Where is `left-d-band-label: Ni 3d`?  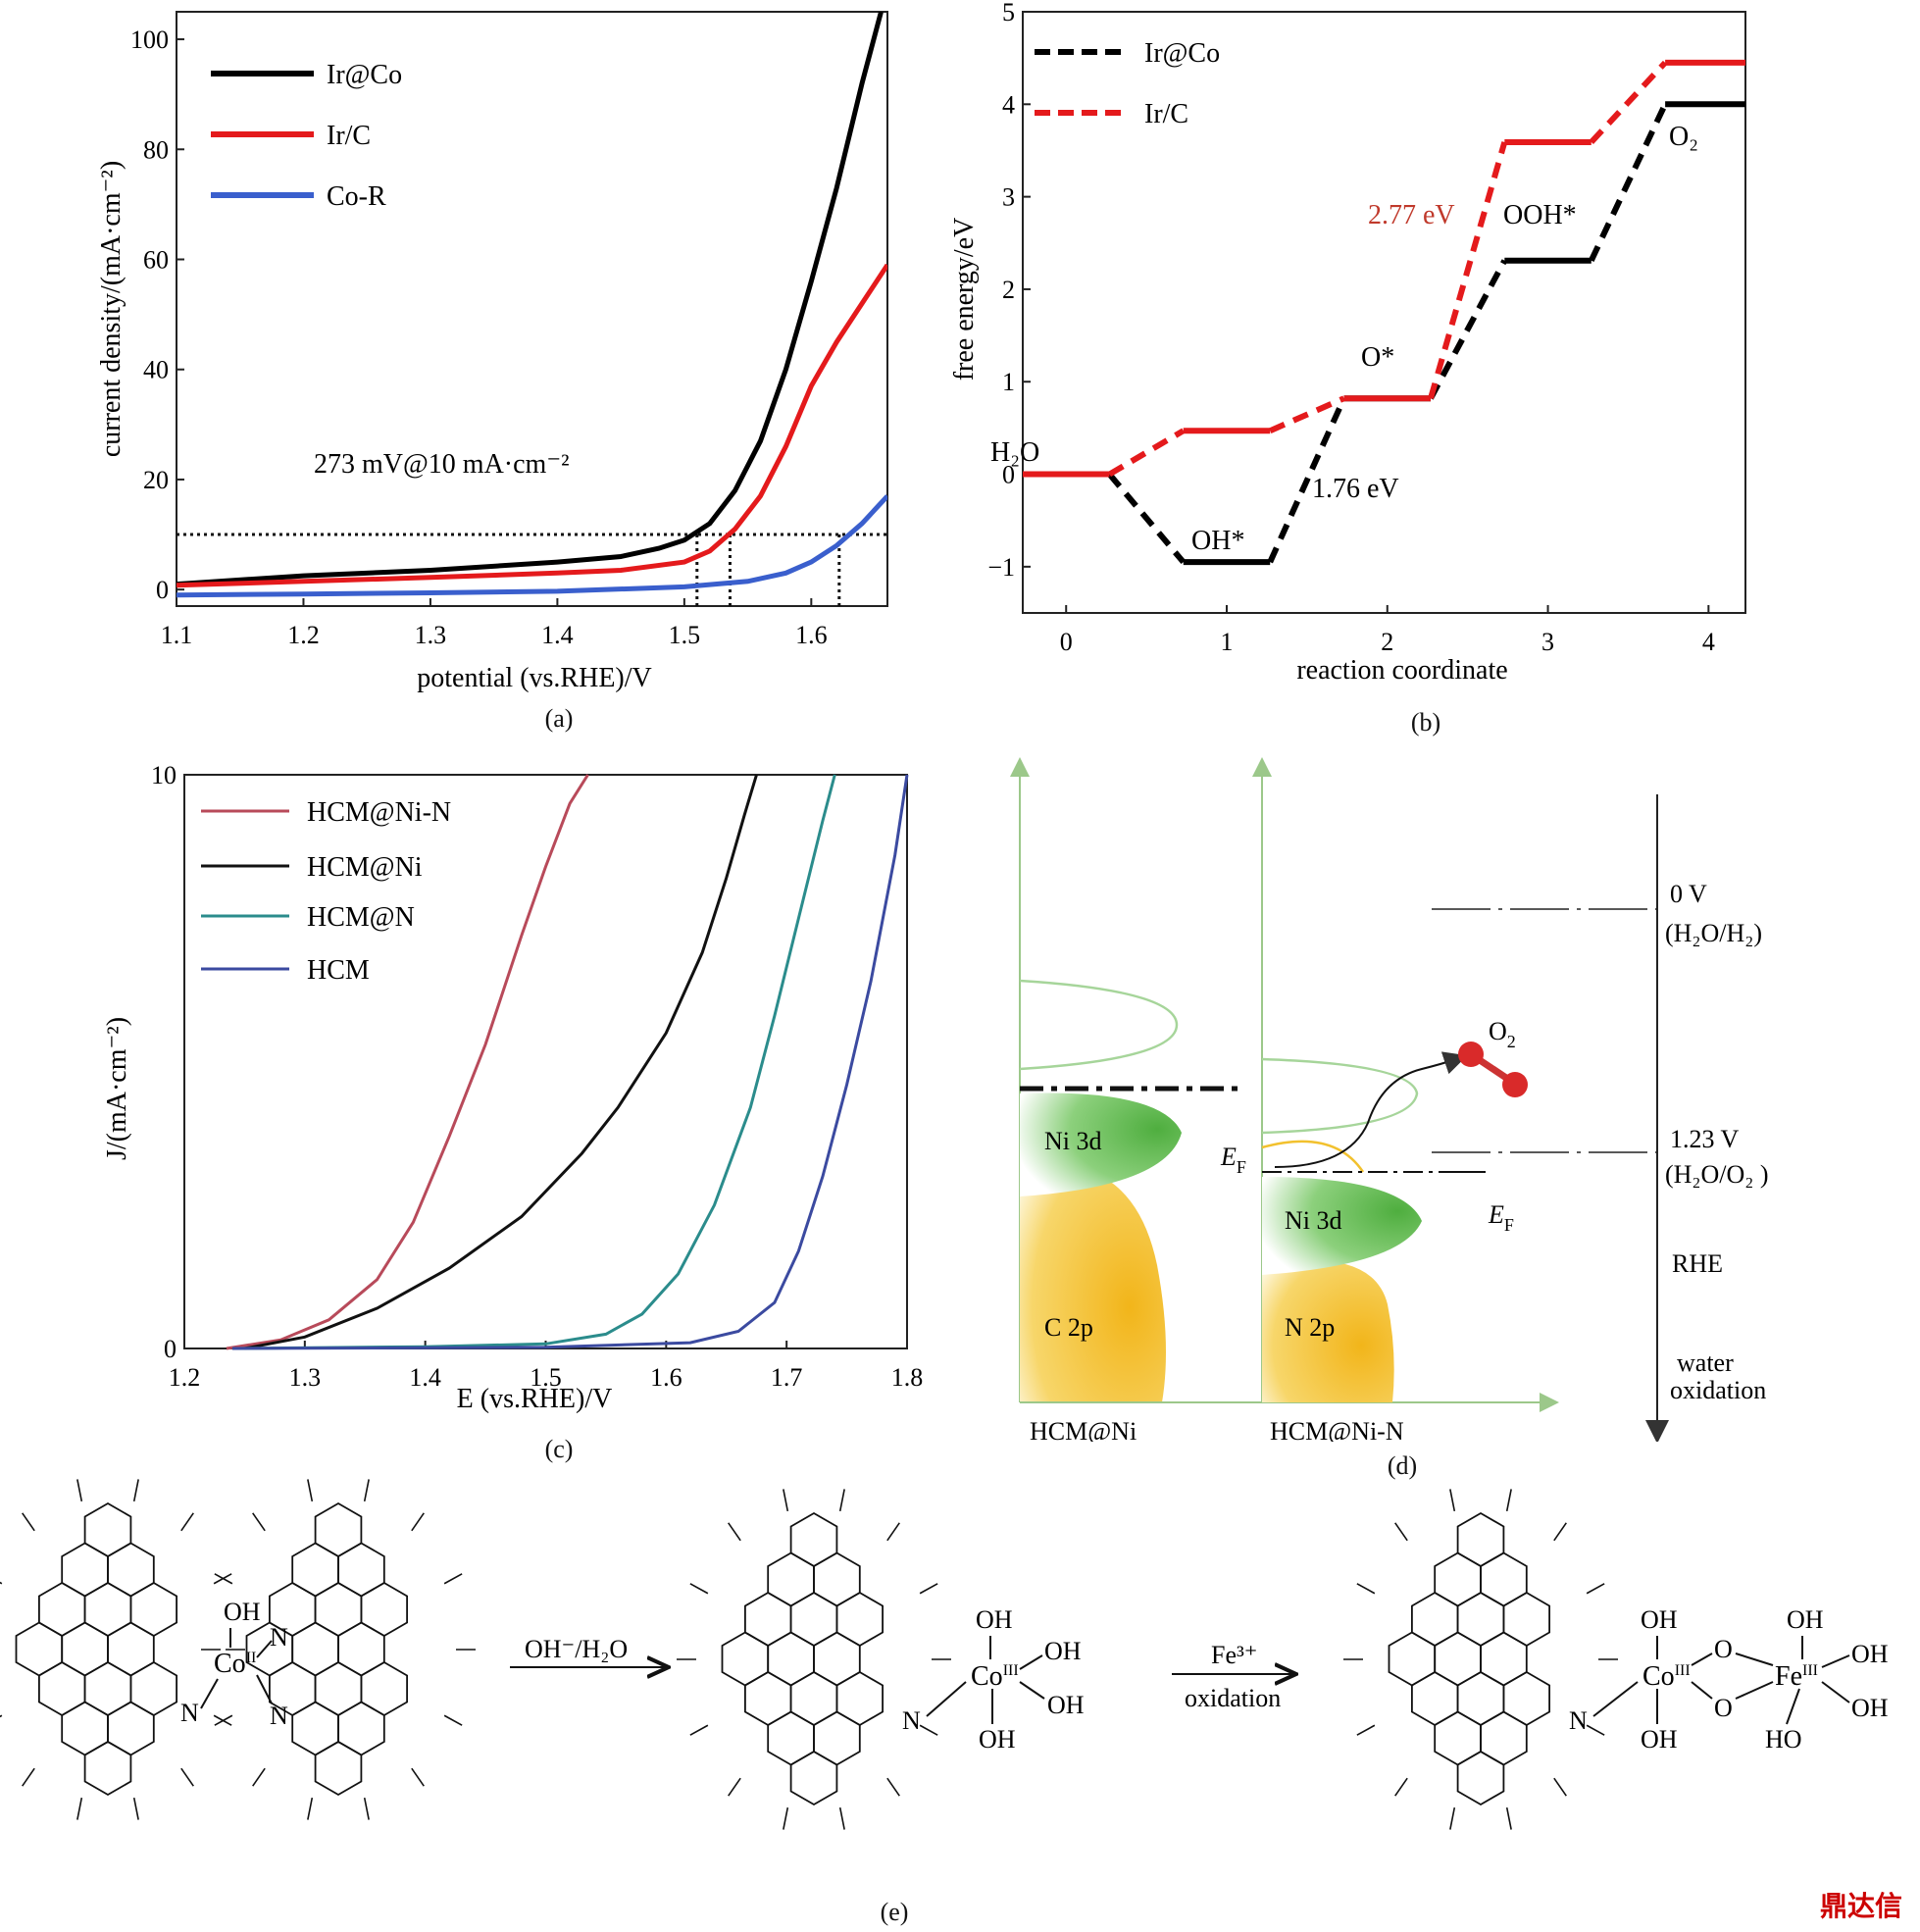 left-d-band-label: Ni 3d is located at coordinates (1073, 1141).